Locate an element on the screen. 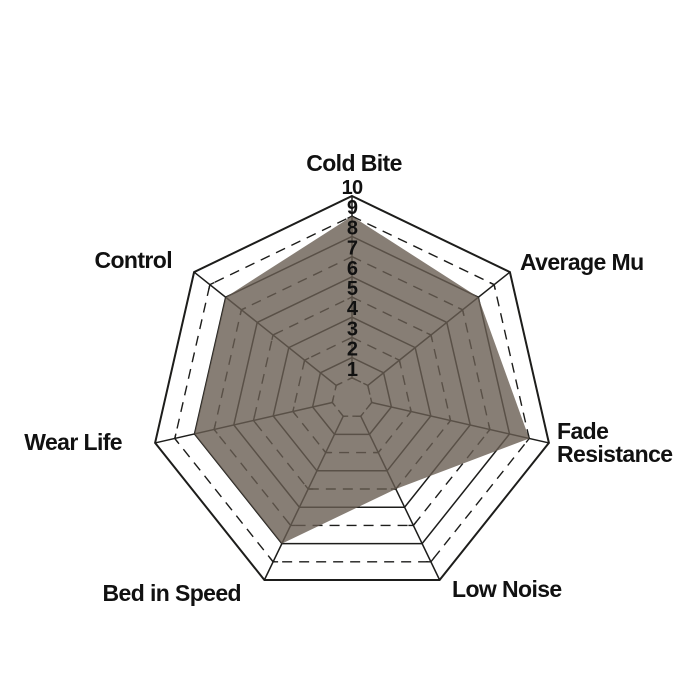 The height and width of the screenshot is (700, 700). scale-tick-7: 7 is located at coordinates (352, 249).